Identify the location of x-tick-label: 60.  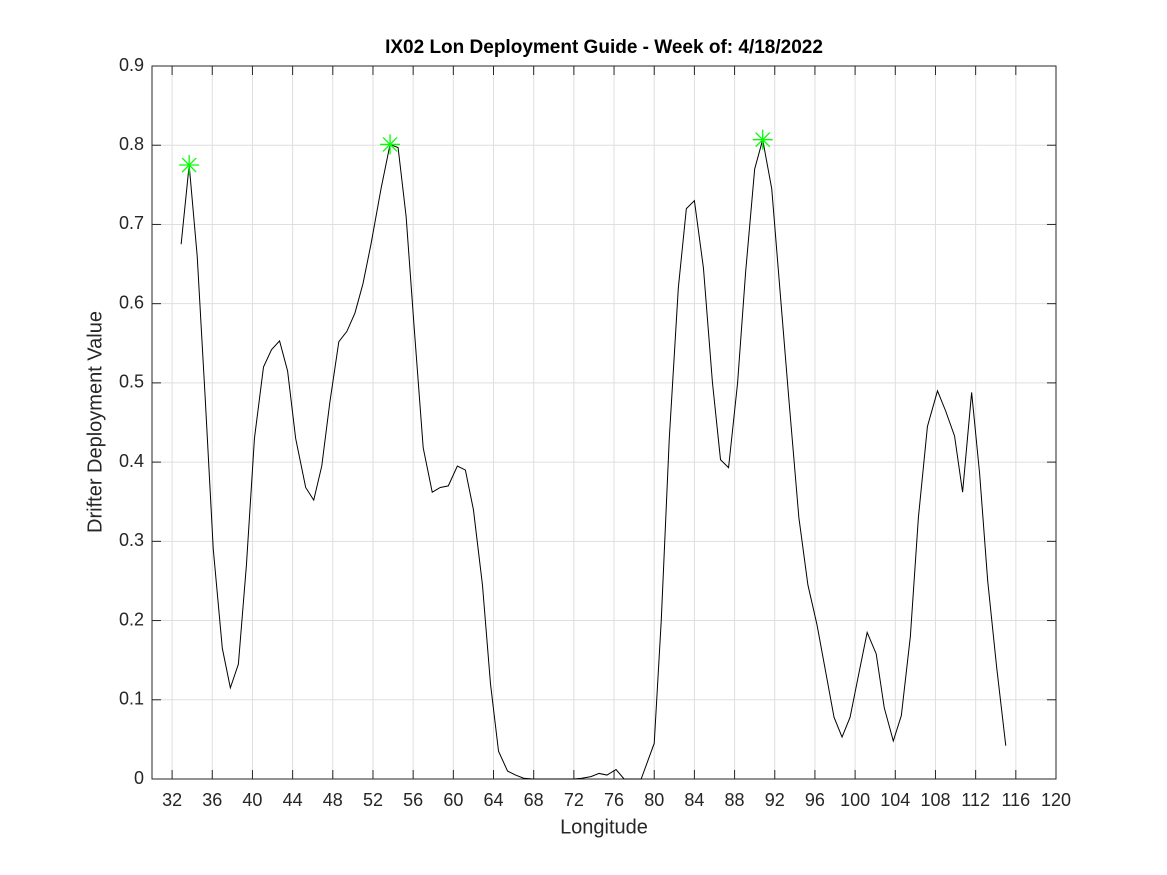
(453, 800).